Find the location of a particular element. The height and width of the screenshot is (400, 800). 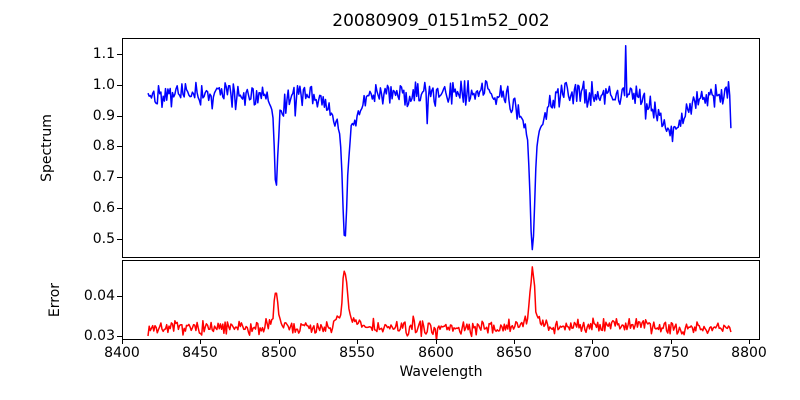

x-tick-label: 8600 is located at coordinates (436, 353).